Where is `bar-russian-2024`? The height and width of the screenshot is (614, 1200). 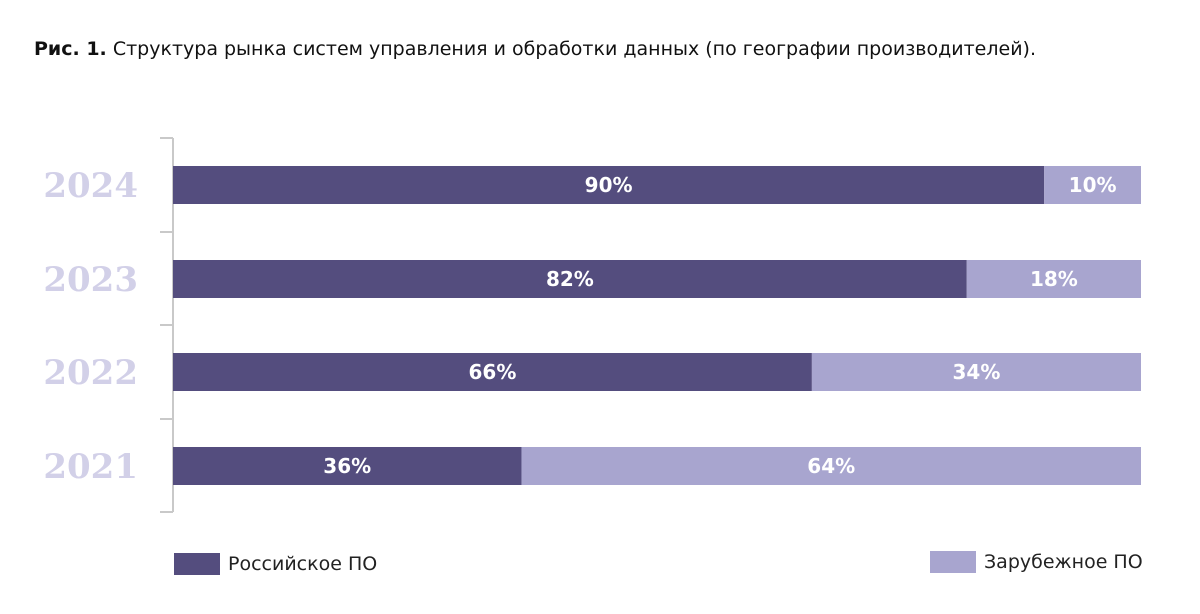
bar-russian-2024 is located at coordinates (609, 185).